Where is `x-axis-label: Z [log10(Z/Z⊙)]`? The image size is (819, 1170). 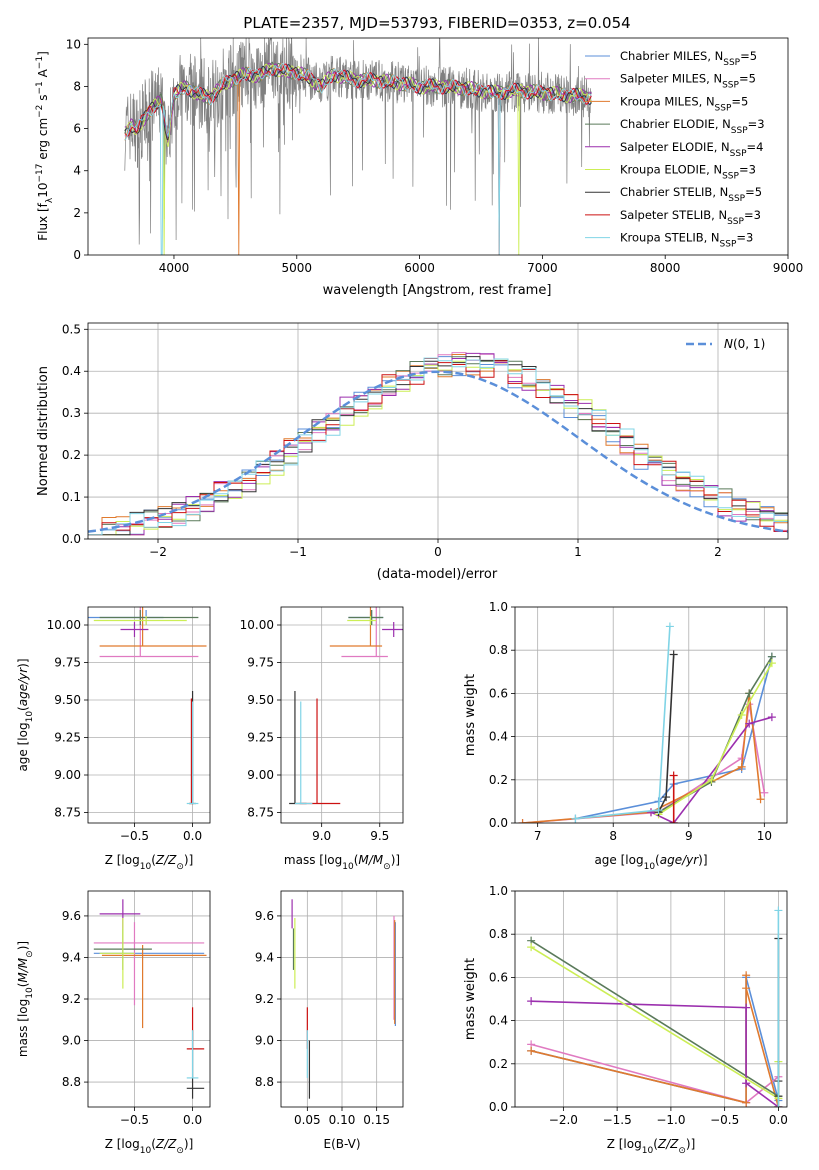 x-axis-label: Z [log10(Z/Z⊙)] is located at coordinates (651, 1146).